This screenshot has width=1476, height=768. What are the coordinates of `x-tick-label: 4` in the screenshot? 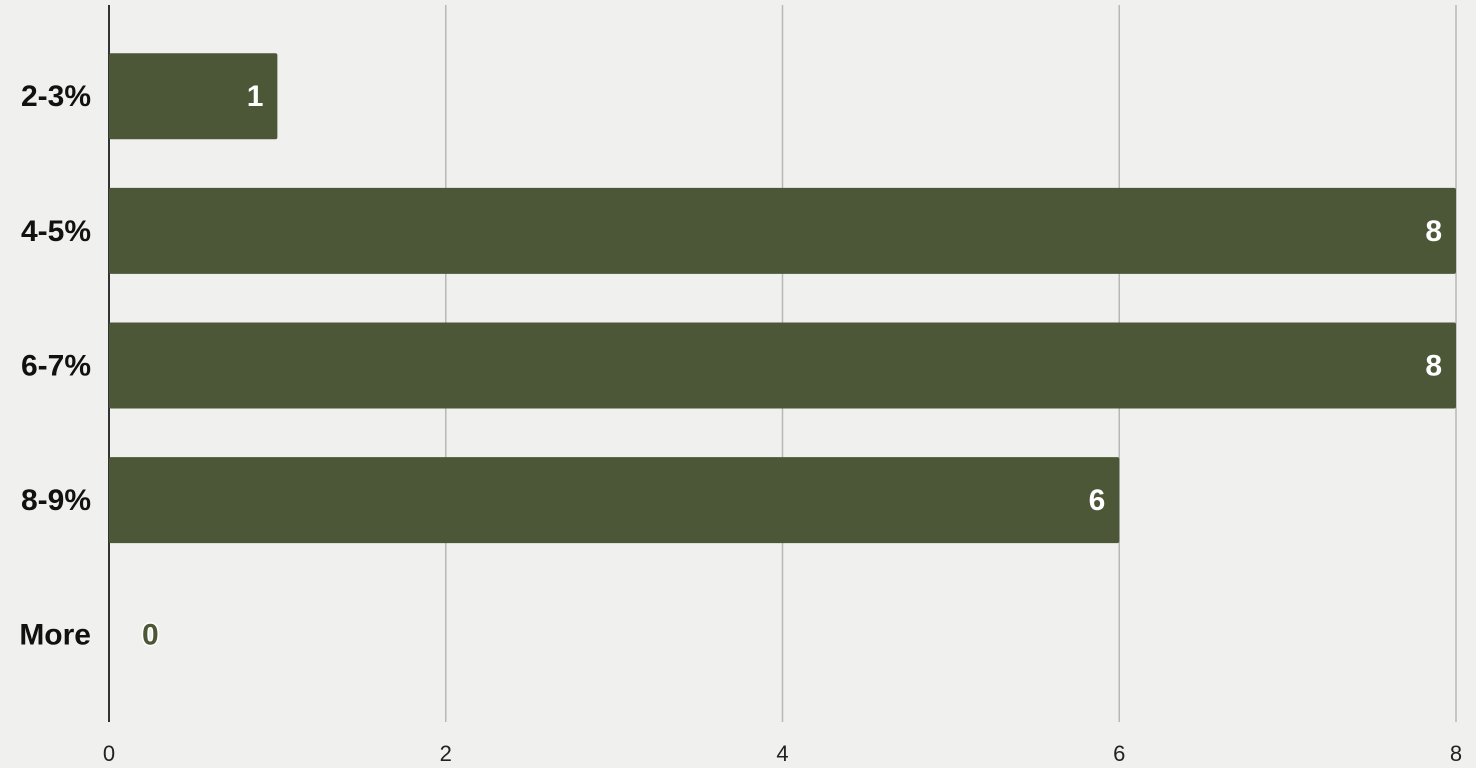 It's located at (782, 753).